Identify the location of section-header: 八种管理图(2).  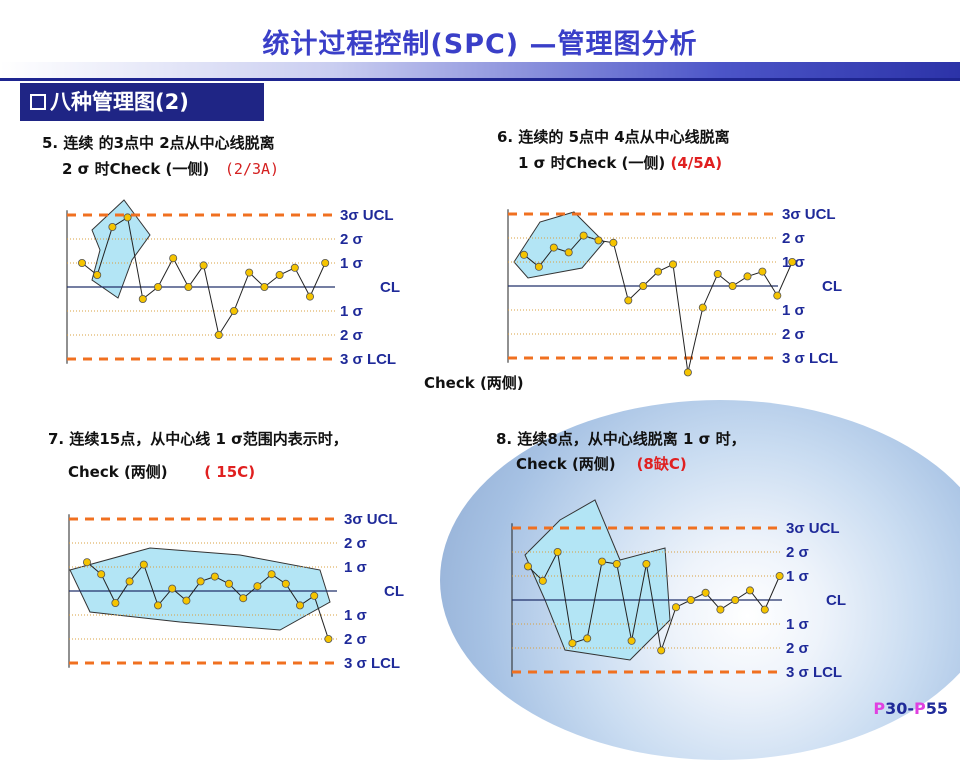
(142, 102).